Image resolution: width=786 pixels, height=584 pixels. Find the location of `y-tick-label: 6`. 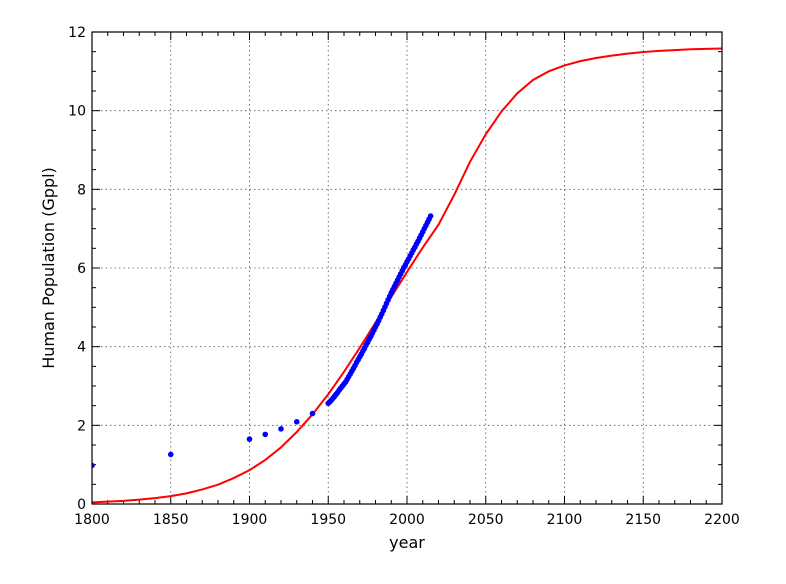

y-tick-label: 6 is located at coordinates (81, 269).